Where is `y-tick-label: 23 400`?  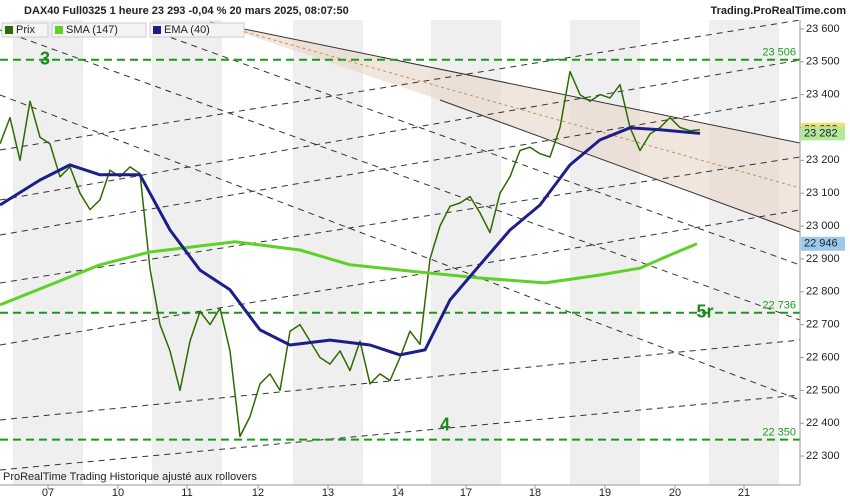
y-tick-label: 23 400 is located at coordinates (823, 95).